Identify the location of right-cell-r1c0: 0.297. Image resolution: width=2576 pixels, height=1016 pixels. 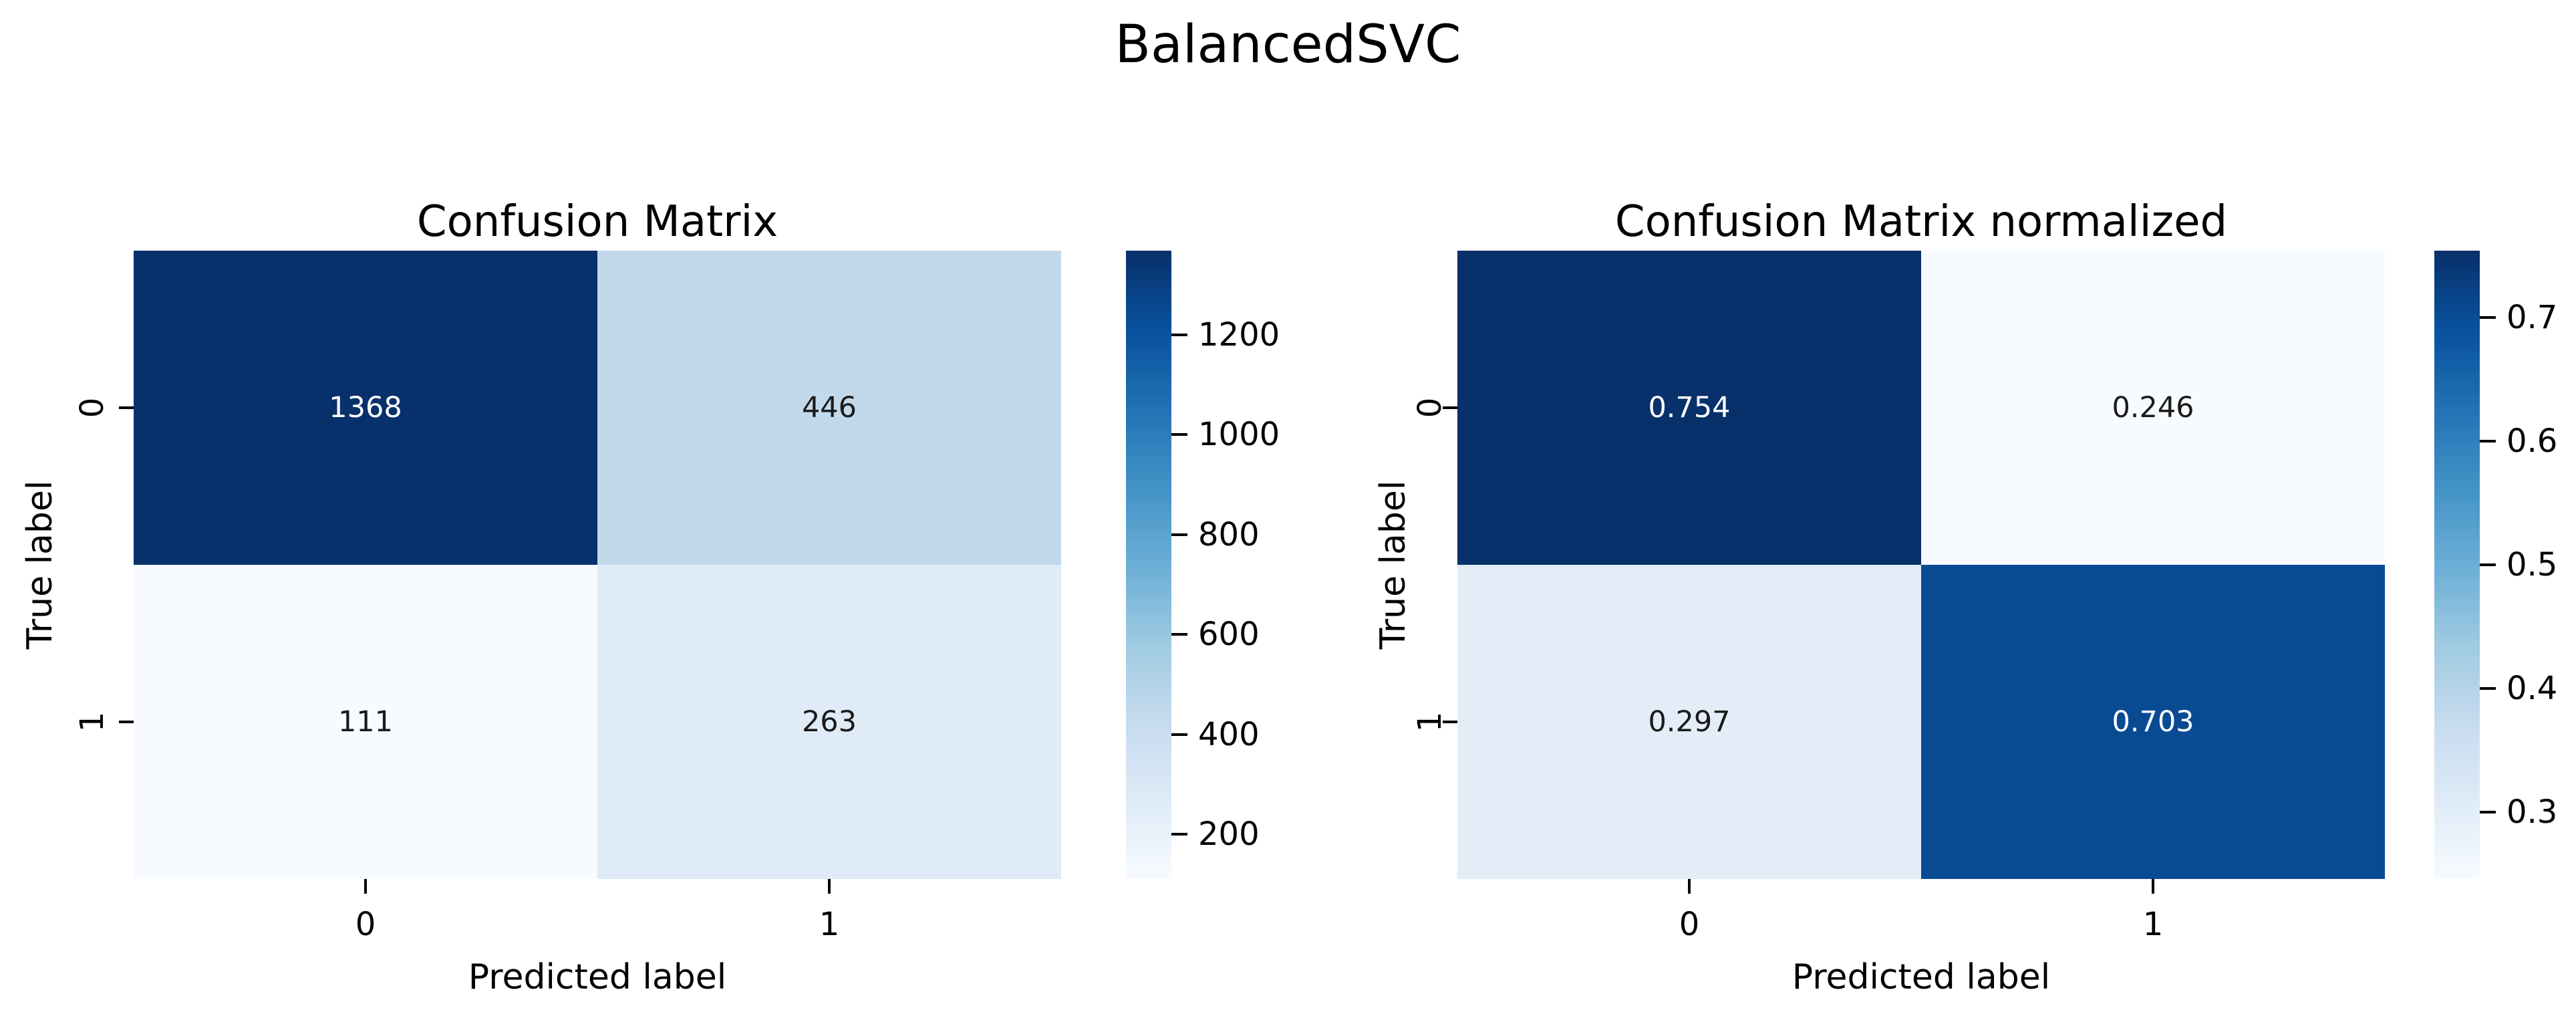
(1689, 722).